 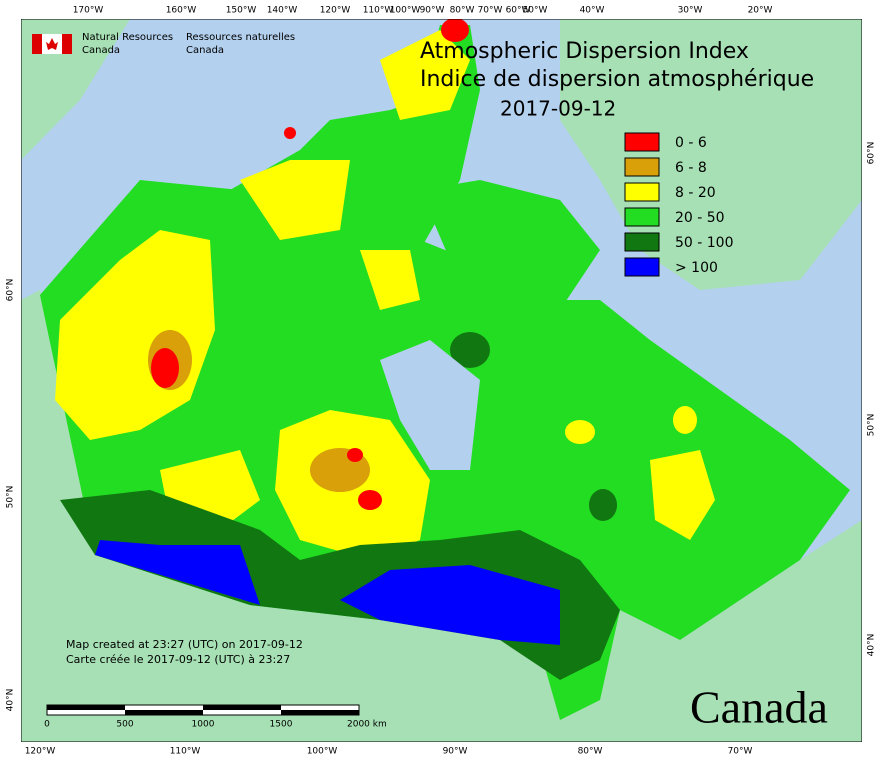 What do you see at coordinates (215, 725) in the screenshot?
I see `scale-labels: 0 500 1000 1500 2000 km` at bounding box center [215, 725].